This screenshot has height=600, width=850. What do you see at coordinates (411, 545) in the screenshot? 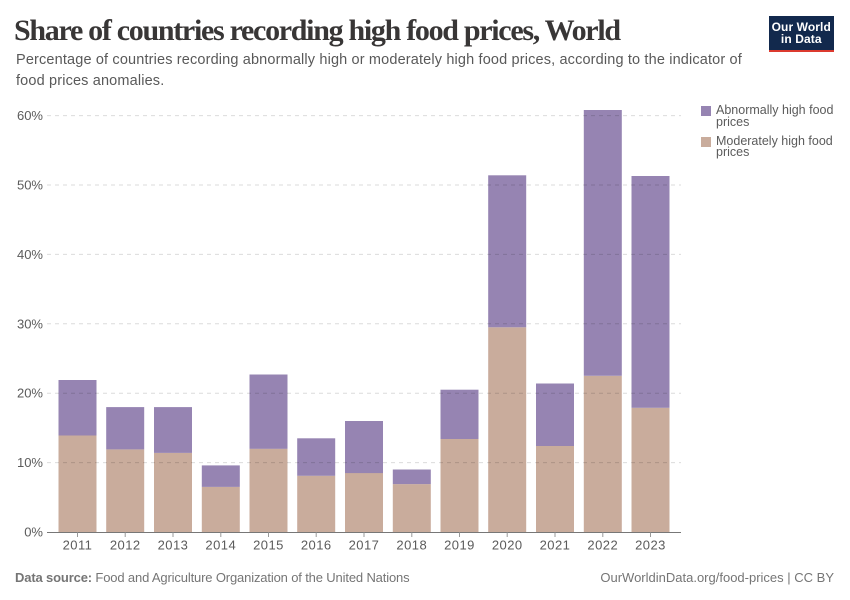
I see `svg-text: 2018` at bounding box center [411, 545].